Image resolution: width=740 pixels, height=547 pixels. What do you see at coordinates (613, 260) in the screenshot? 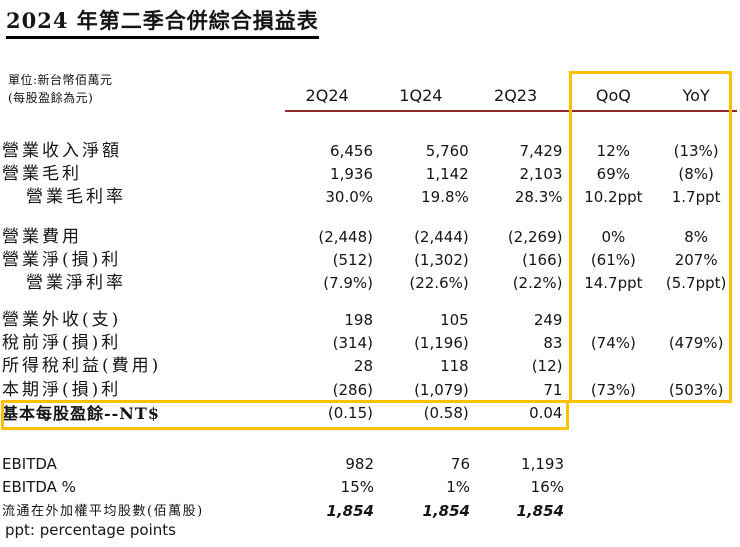
I see `cell-qoq: (61%)` at bounding box center [613, 260].